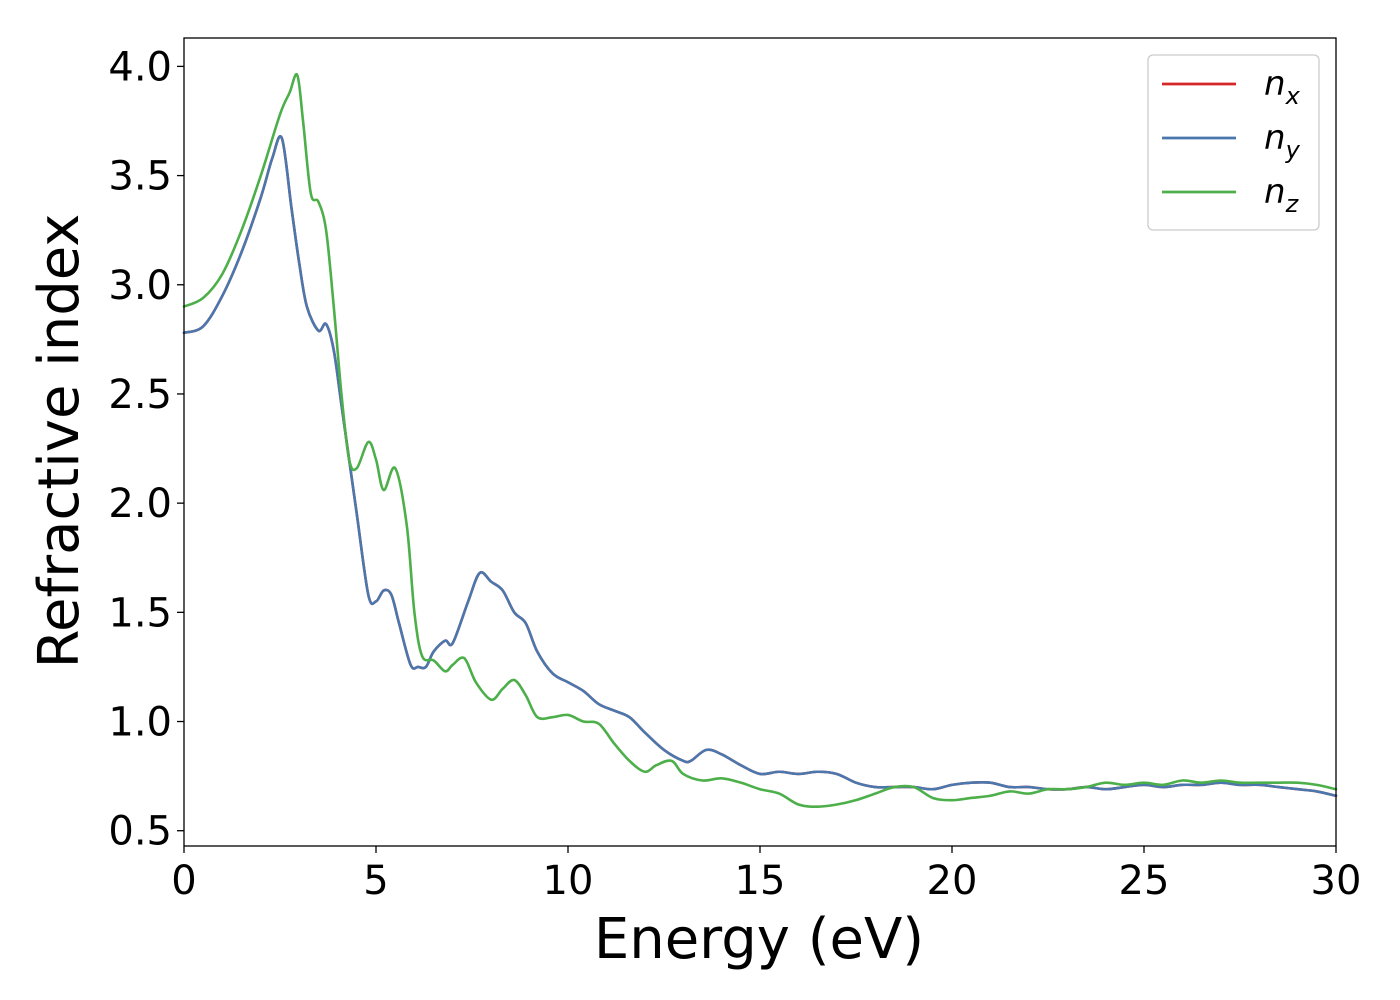  Describe the element at coordinates (1282, 141) in the screenshot. I see `legend-label-ny: ny` at that location.